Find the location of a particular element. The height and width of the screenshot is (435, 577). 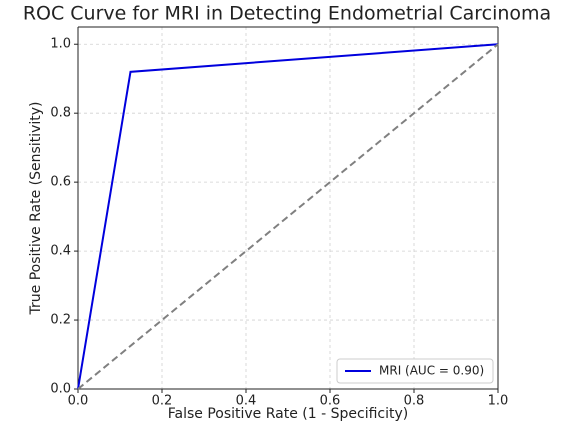

y-tick-label: 0.0 is located at coordinates (60, 389).